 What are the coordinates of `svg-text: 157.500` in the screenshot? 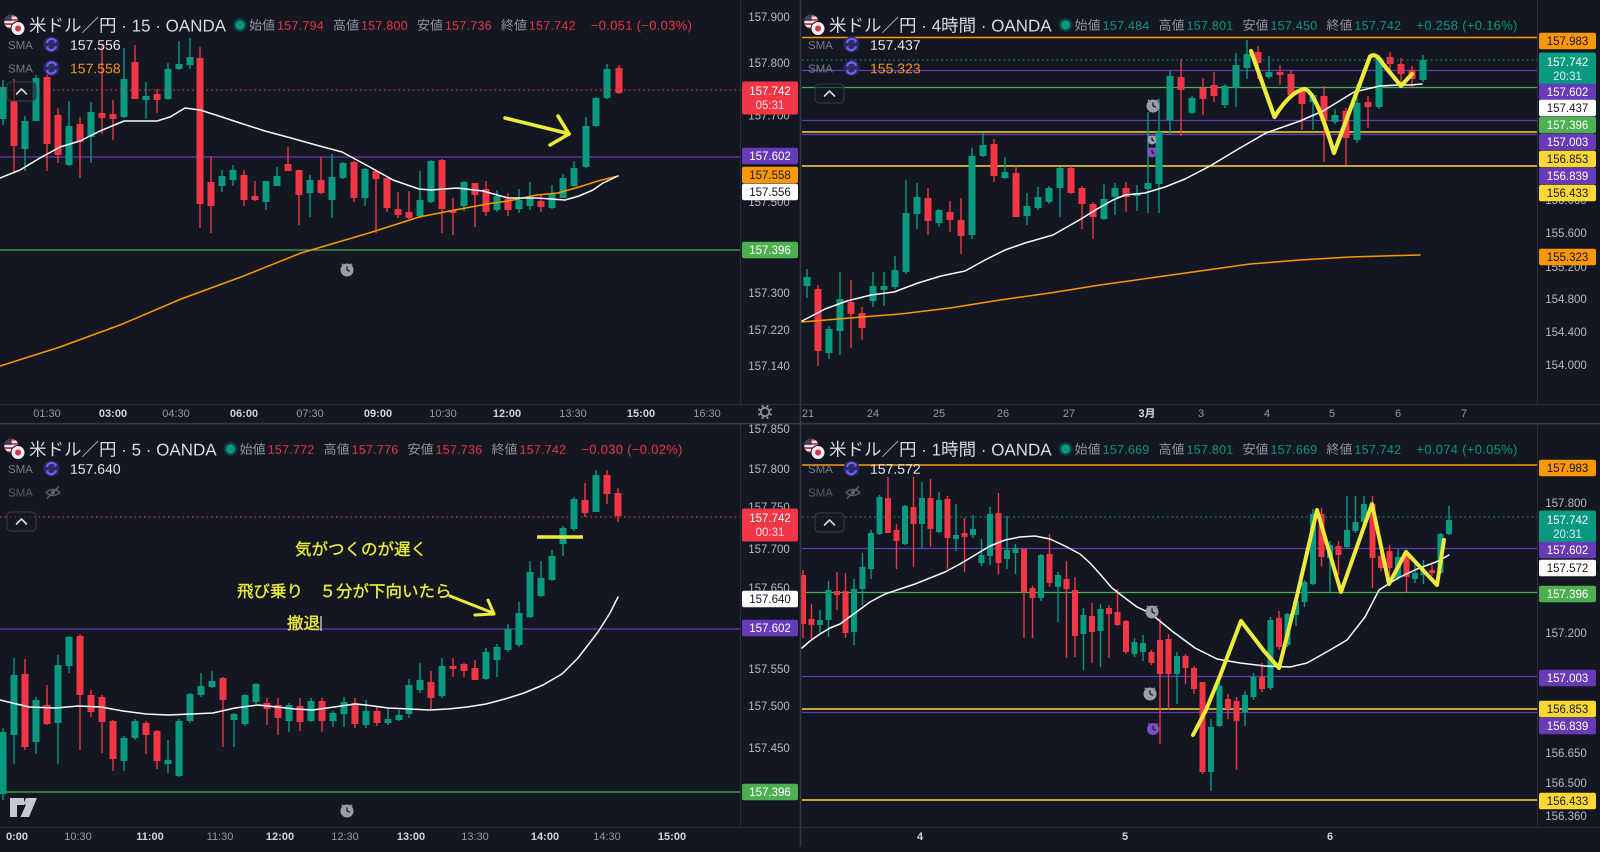 It's located at (769, 707).